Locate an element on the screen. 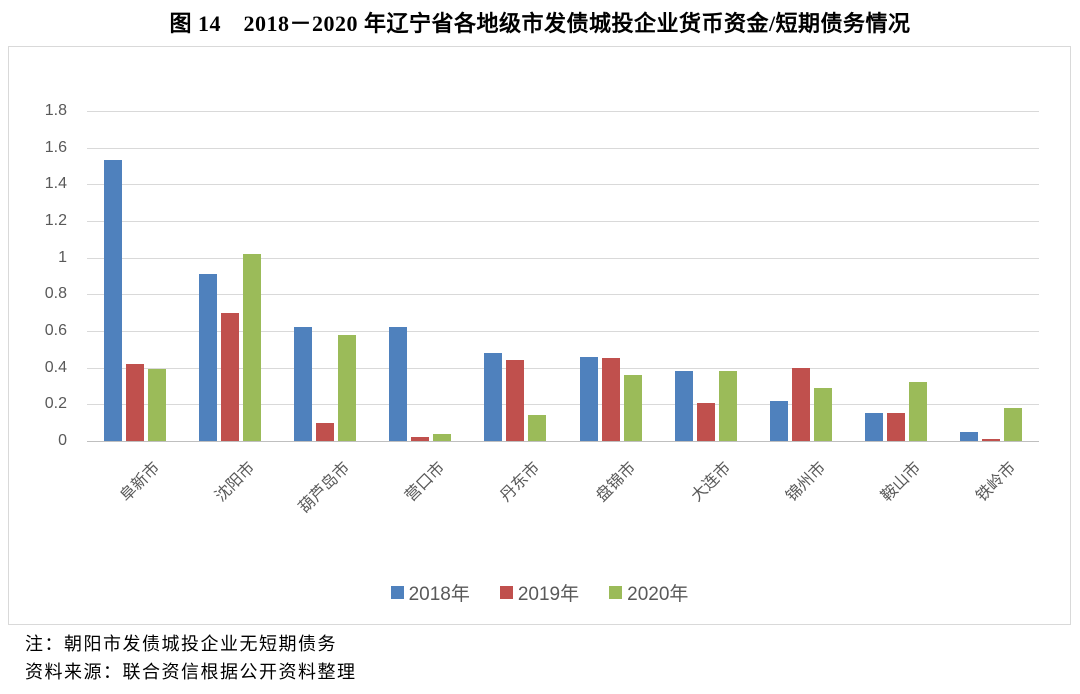 The height and width of the screenshot is (694, 1080). bar-2019年-丹东市 is located at coordinates (515, 400).